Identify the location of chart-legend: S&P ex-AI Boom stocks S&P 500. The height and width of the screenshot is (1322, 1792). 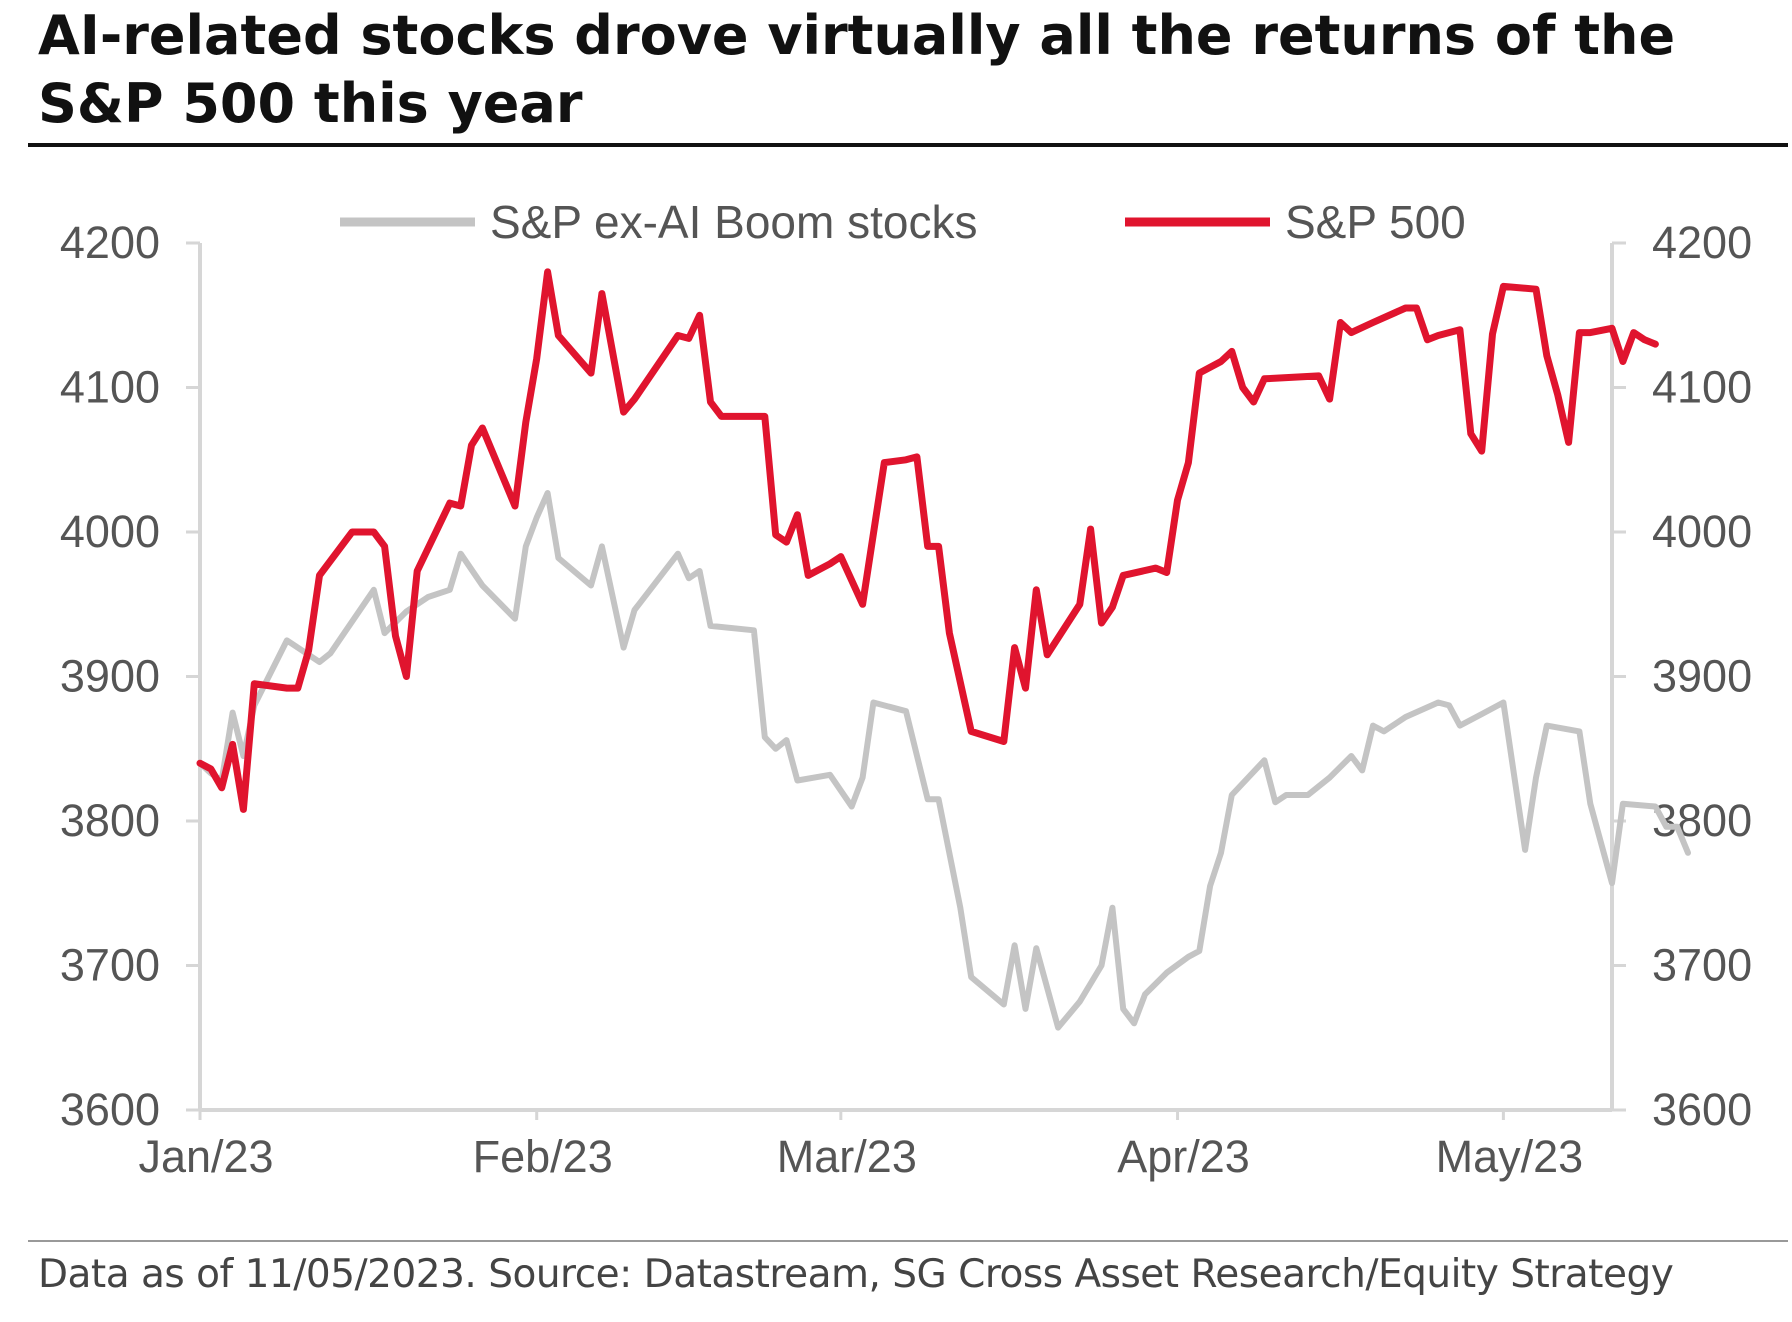
(903, 222).